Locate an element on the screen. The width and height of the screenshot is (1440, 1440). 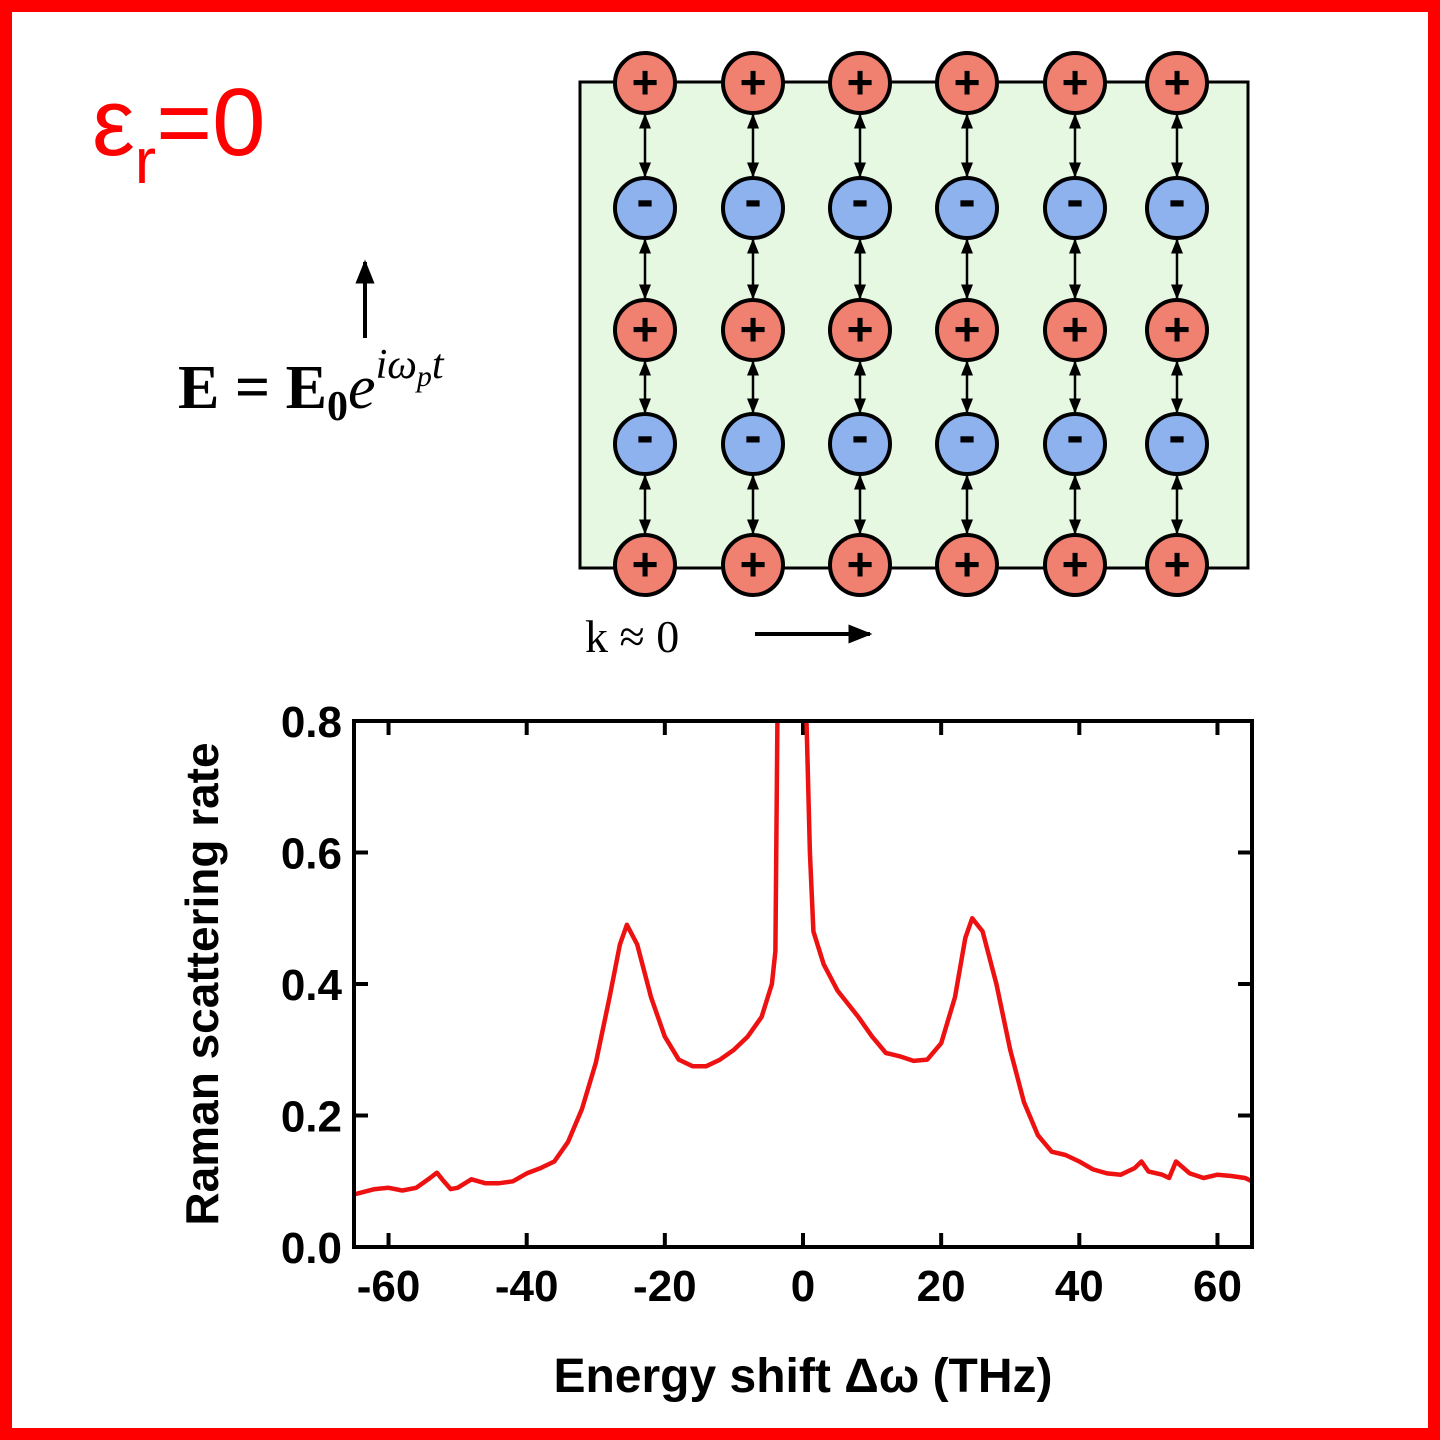
x-tick-label: -40 is located at coordinates (527, 1286).